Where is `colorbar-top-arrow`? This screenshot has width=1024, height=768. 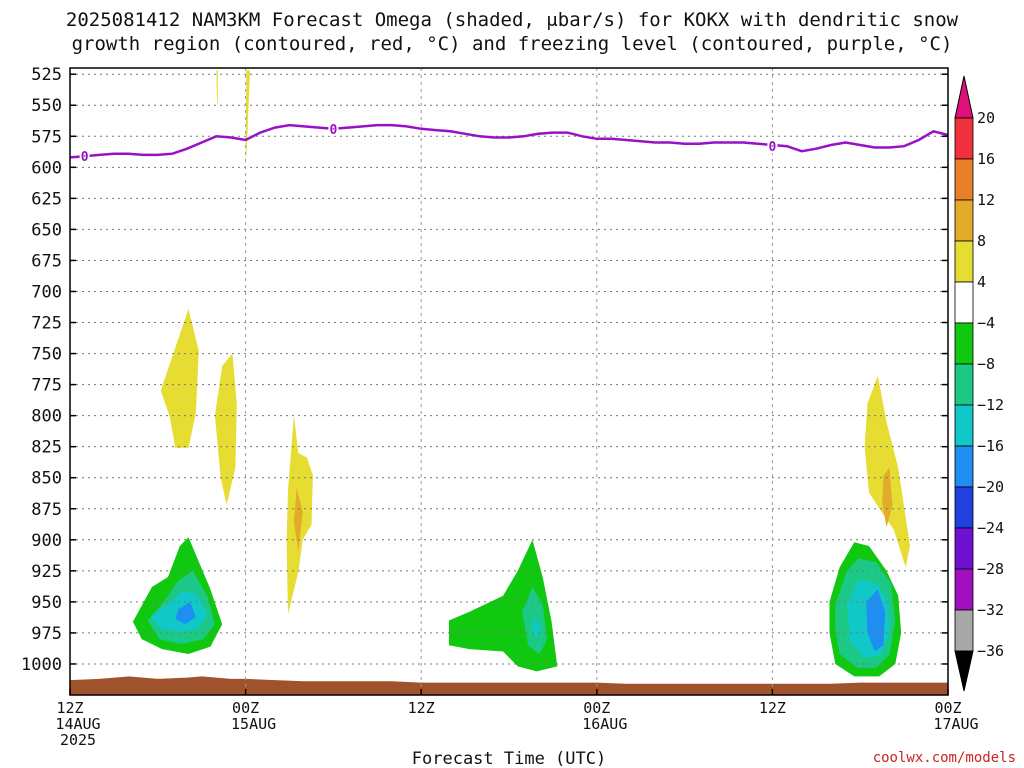 colorbar-top-arrow is located at coordinates (964, 97).